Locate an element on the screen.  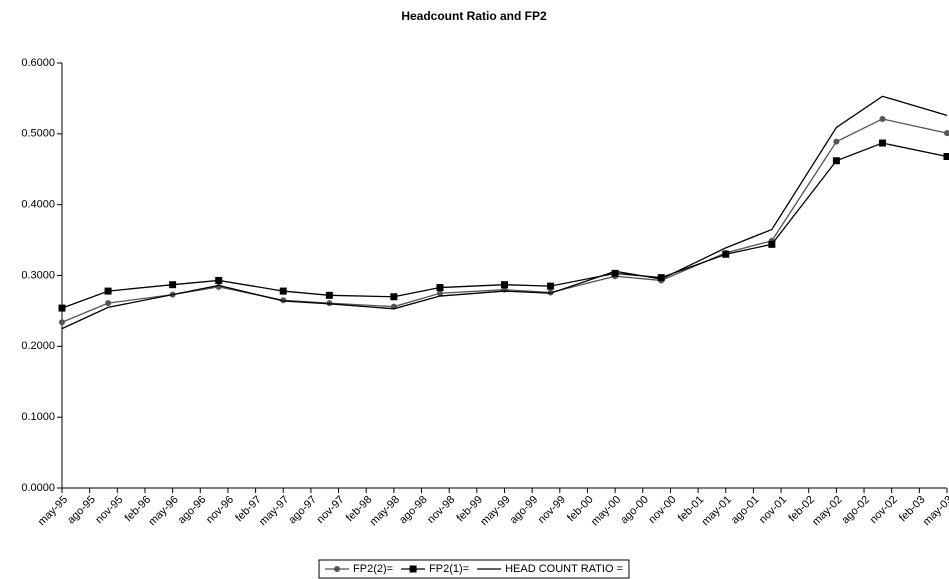
legend-item: FP2(1)= is located at coordinates (435, 569).